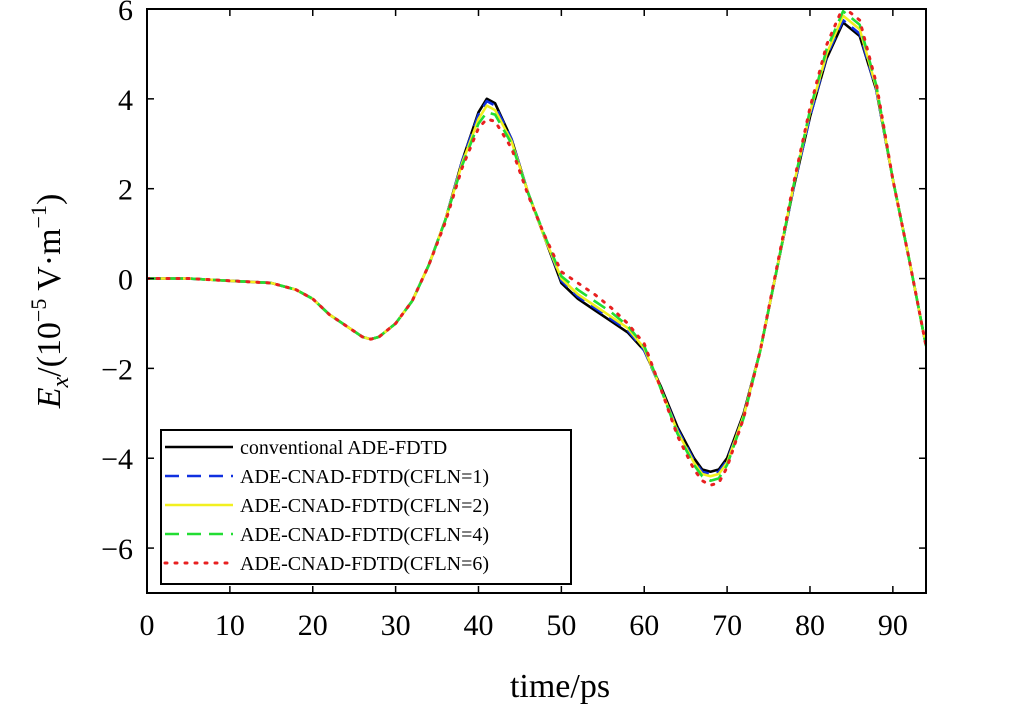 This screenshot has height=728, width=1011. I want to click on legend-box, so click(366, 507).